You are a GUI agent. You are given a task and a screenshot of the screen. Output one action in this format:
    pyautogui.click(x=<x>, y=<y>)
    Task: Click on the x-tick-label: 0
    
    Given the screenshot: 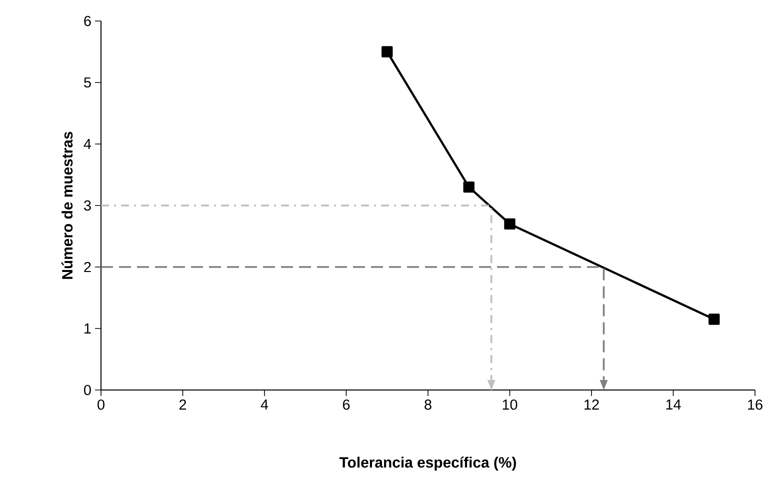 What is the action you would take?
    pyautogui.click(x=101, y=405)
    